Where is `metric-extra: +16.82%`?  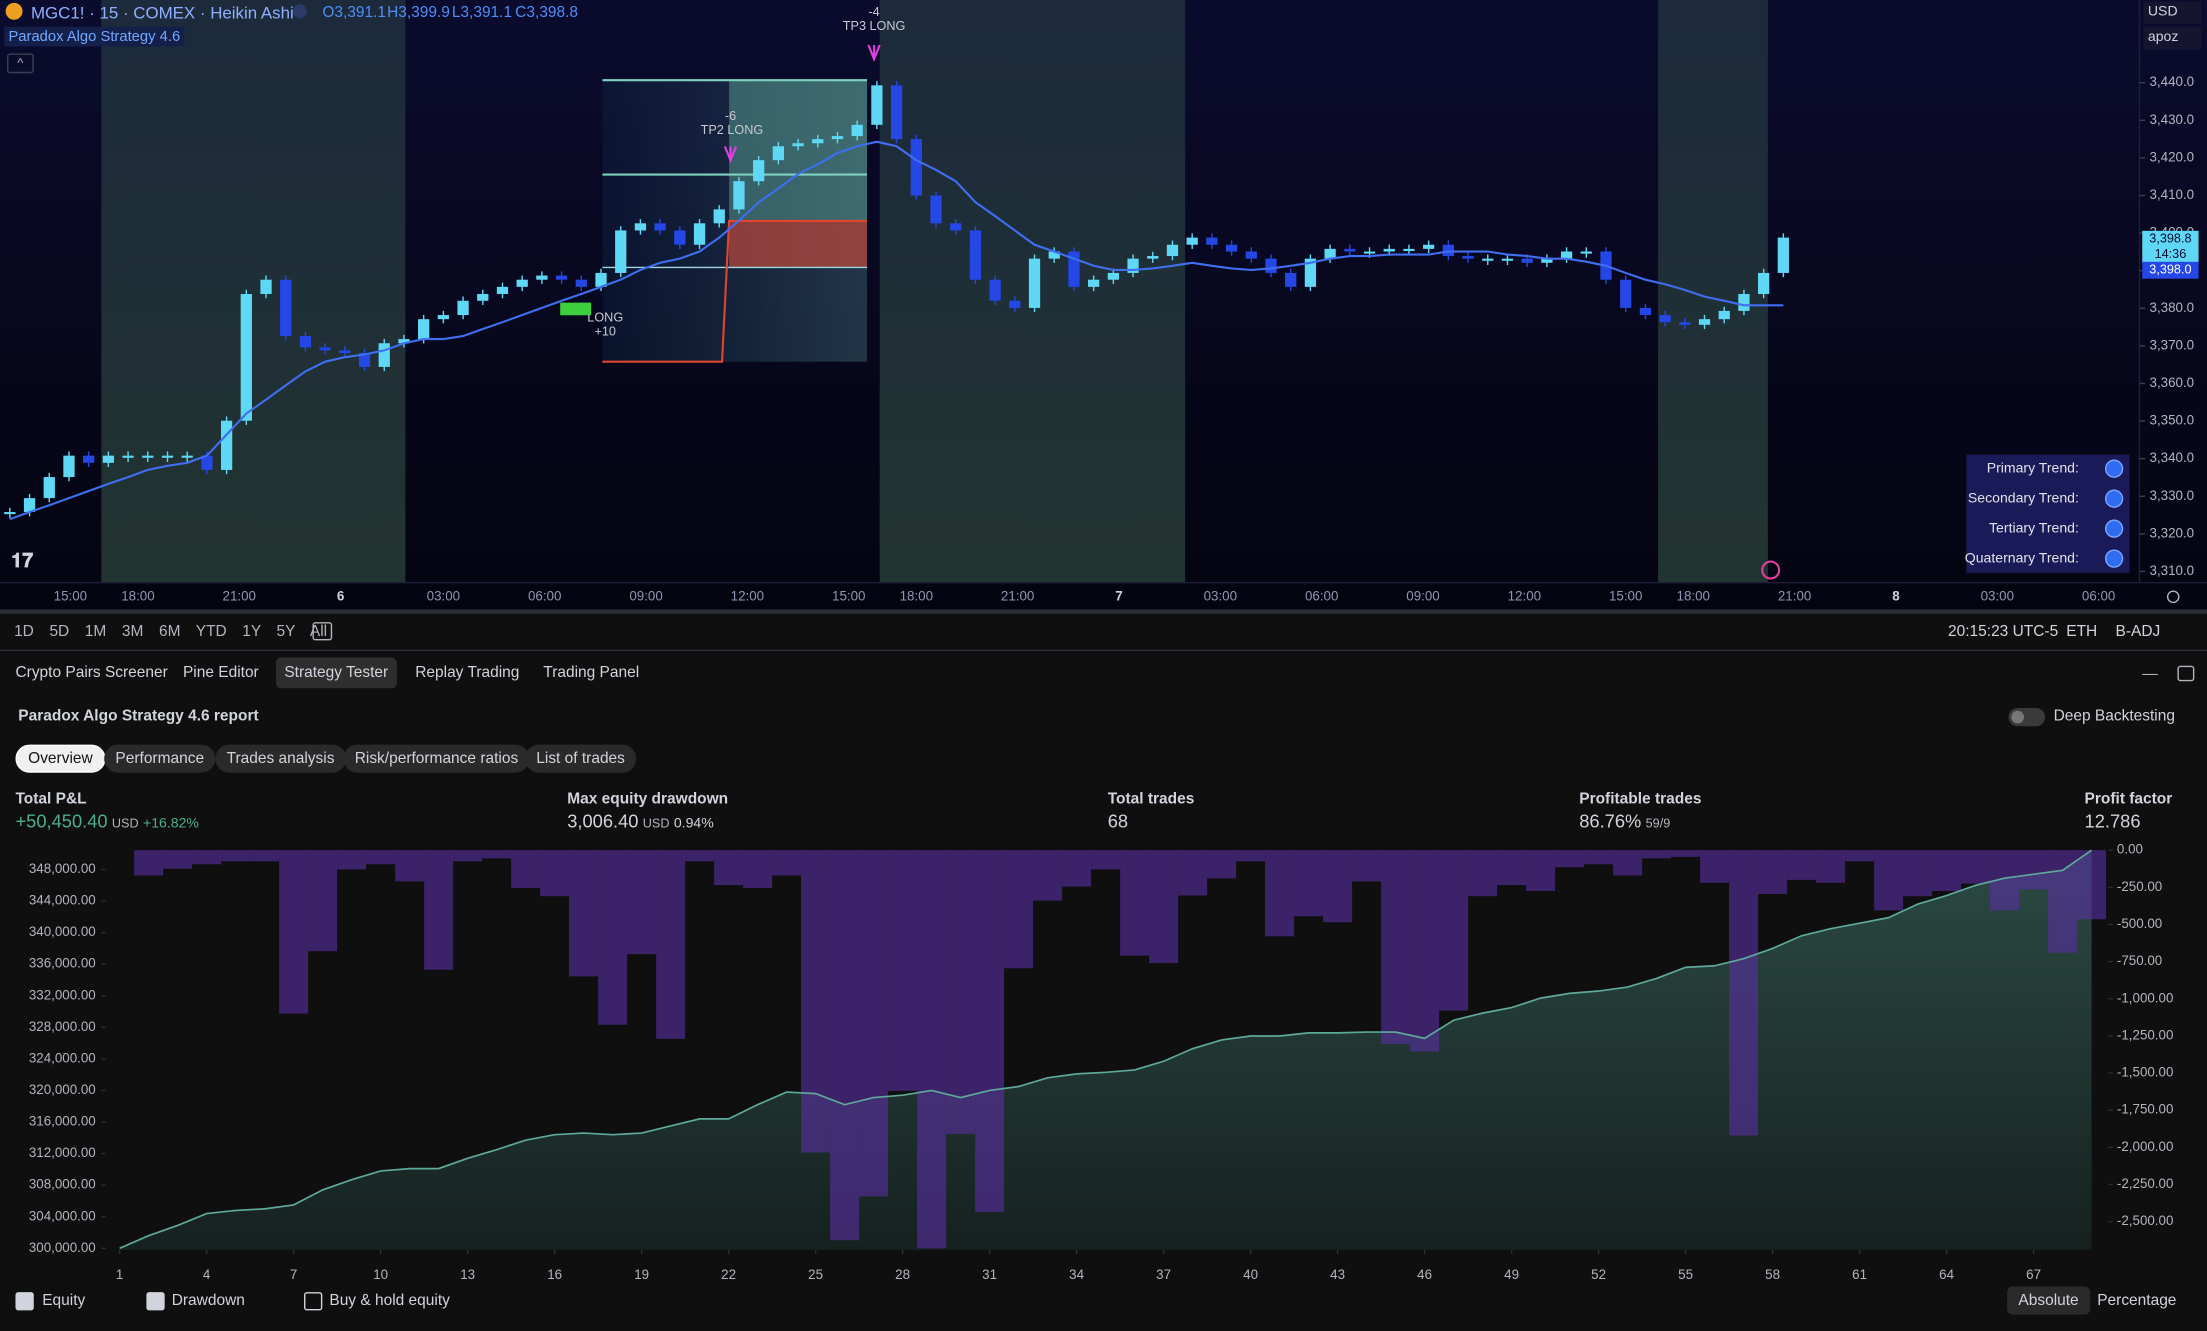
metric-extra: +16.82% is located at coordinates (170, 824).